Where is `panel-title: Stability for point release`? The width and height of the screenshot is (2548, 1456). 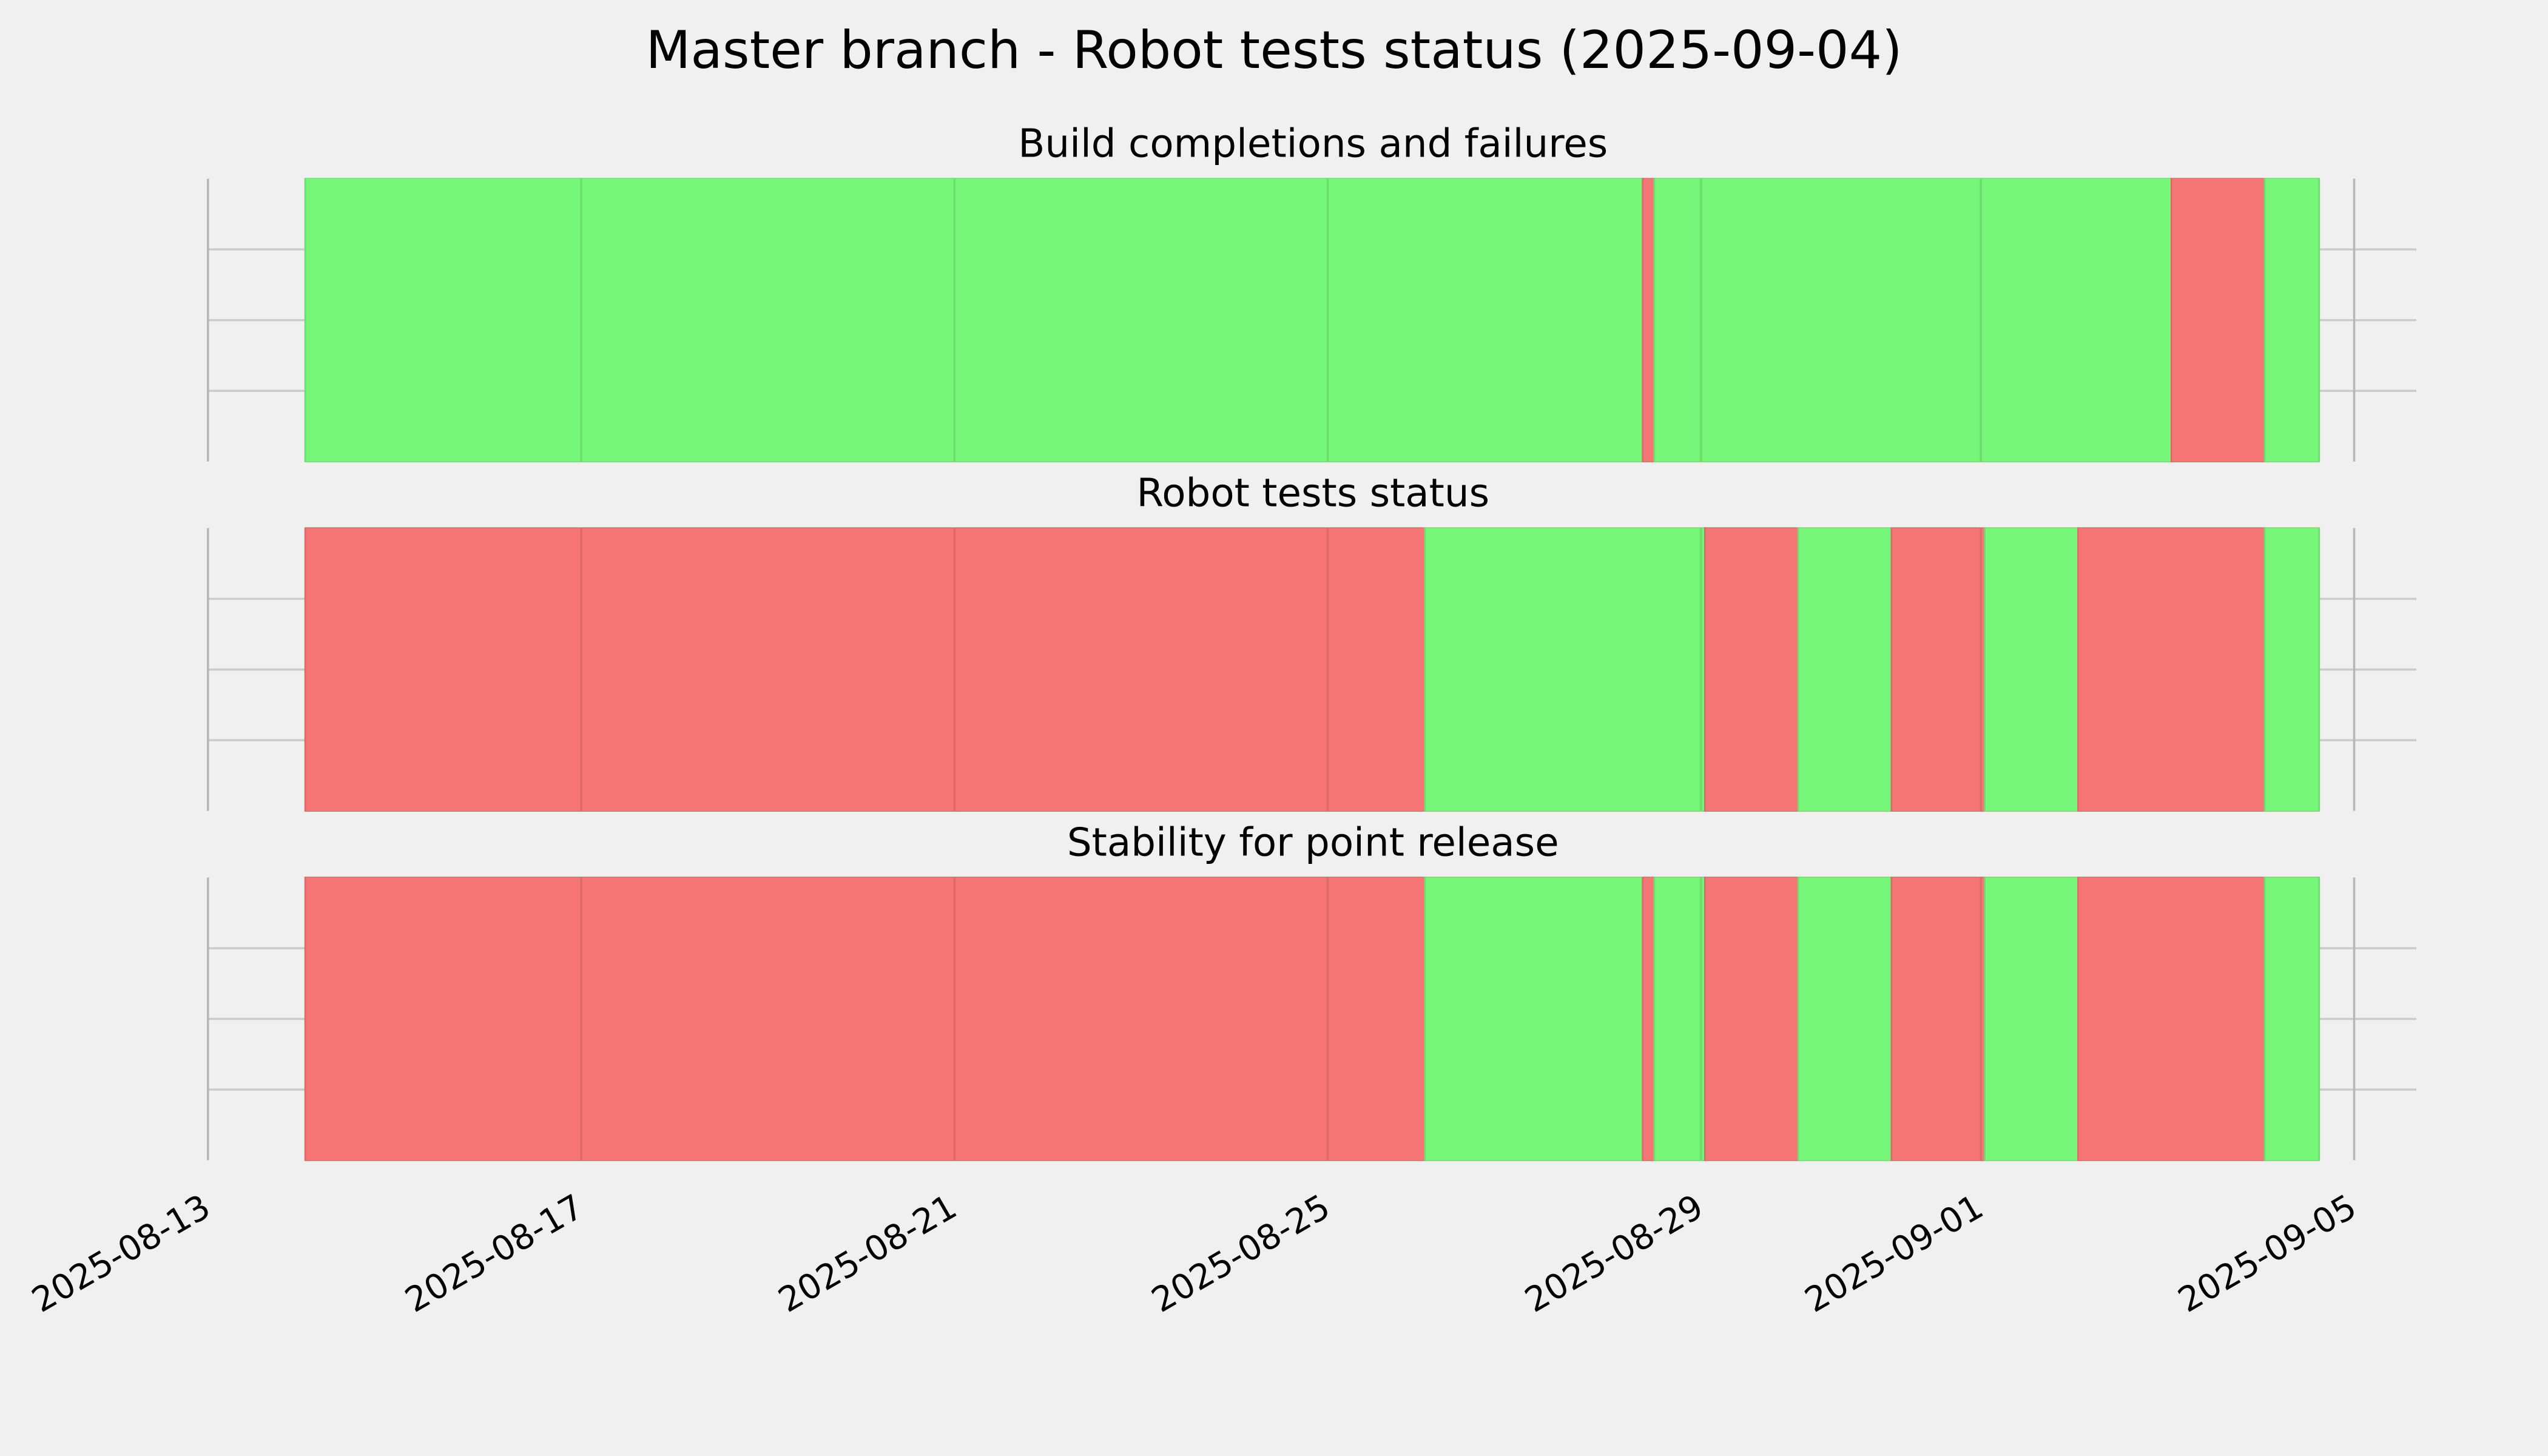
panel-title: Stability for point release is located at coordinates (1313, 842).